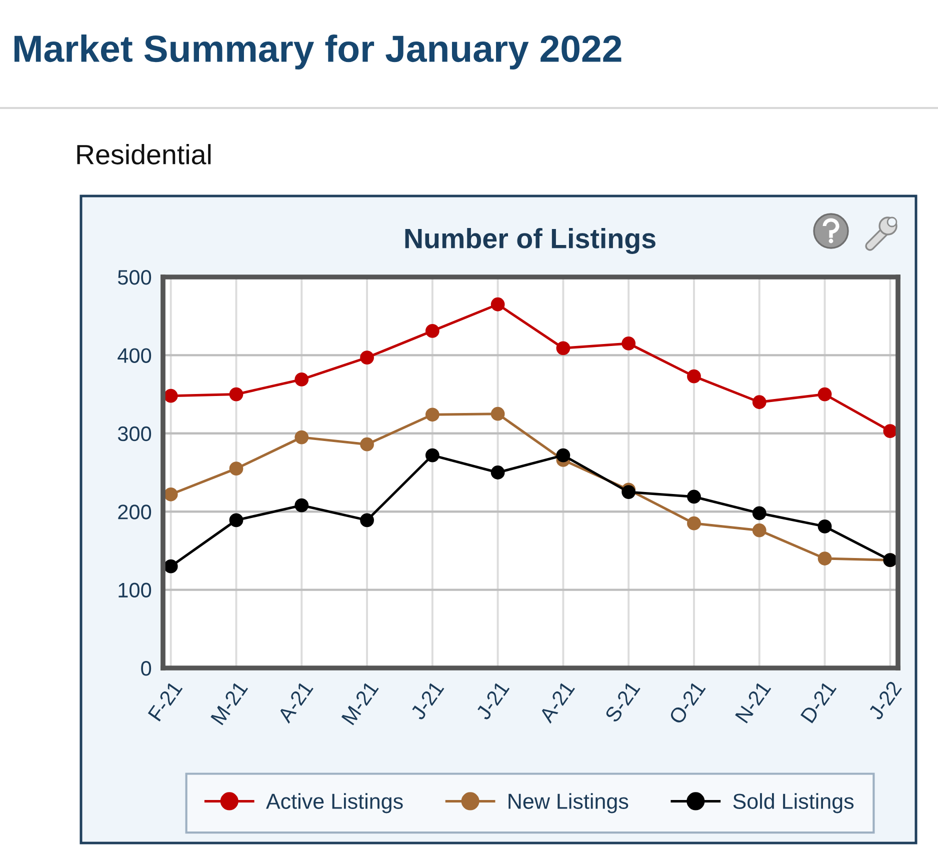  What do you see at coordinates (793, 803) in the screenshot?
I see `legend-label: Sold Listings` at bounding box center [793, 803].